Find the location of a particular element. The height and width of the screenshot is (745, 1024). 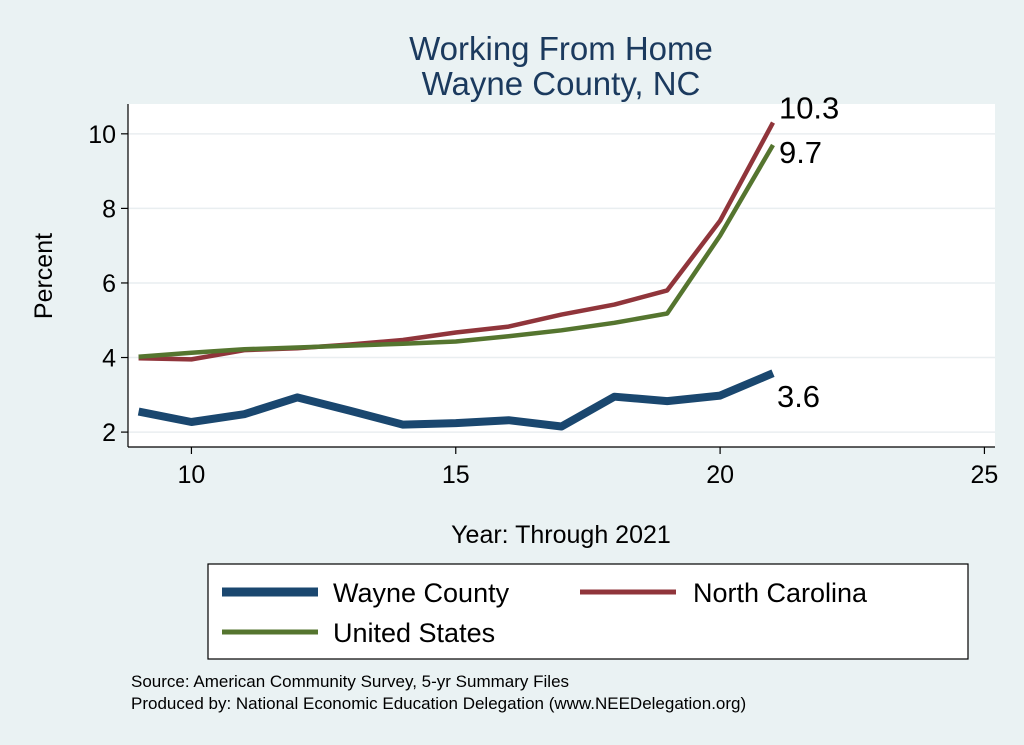

y-tick-label-2: 2 is located at coordinates (109, 433).